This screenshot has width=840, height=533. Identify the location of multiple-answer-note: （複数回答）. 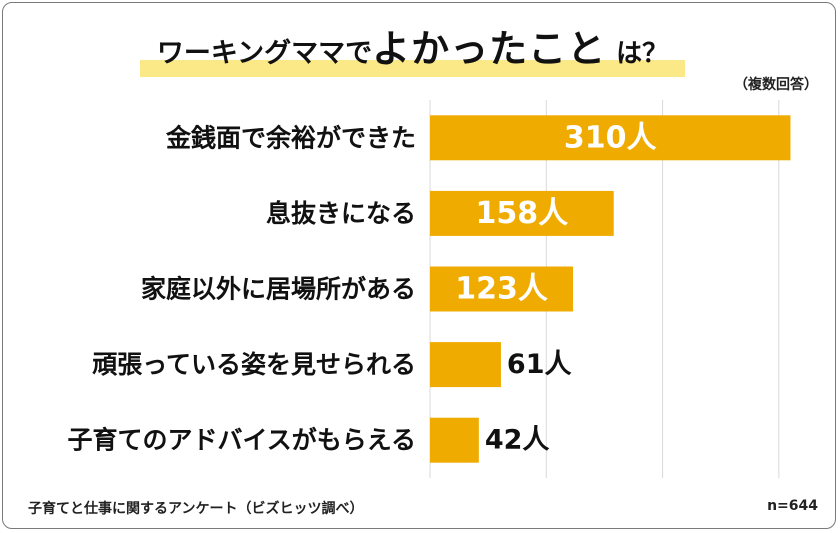
(776, 85).